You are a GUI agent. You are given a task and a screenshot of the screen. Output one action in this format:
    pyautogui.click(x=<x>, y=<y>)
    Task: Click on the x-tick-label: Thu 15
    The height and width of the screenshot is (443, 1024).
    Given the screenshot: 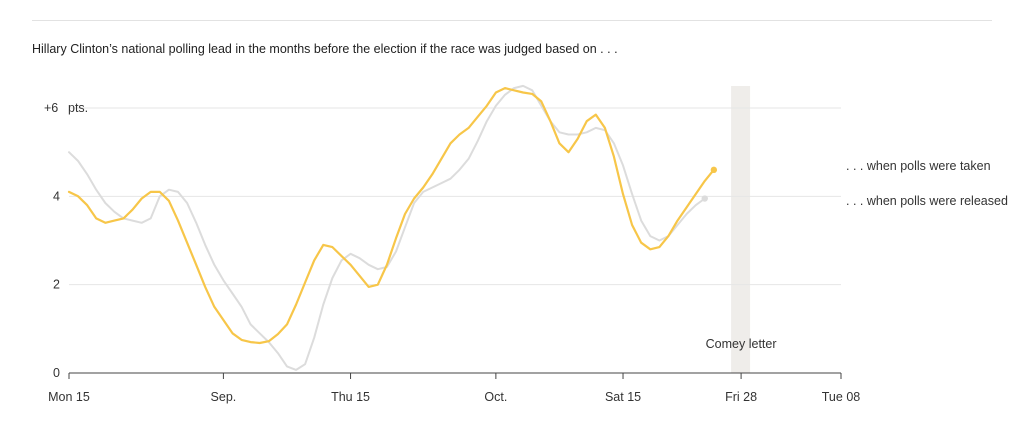 What is the action you would take?
    pyautogui.click(x=350, y=397)
    